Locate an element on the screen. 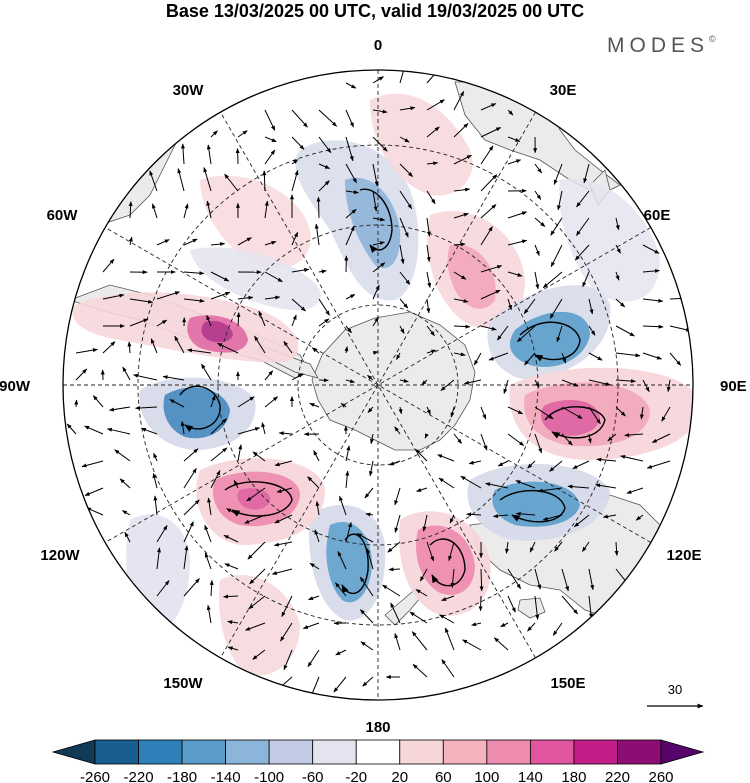  colorbar-extend-low is located at coordinates (73, 752).